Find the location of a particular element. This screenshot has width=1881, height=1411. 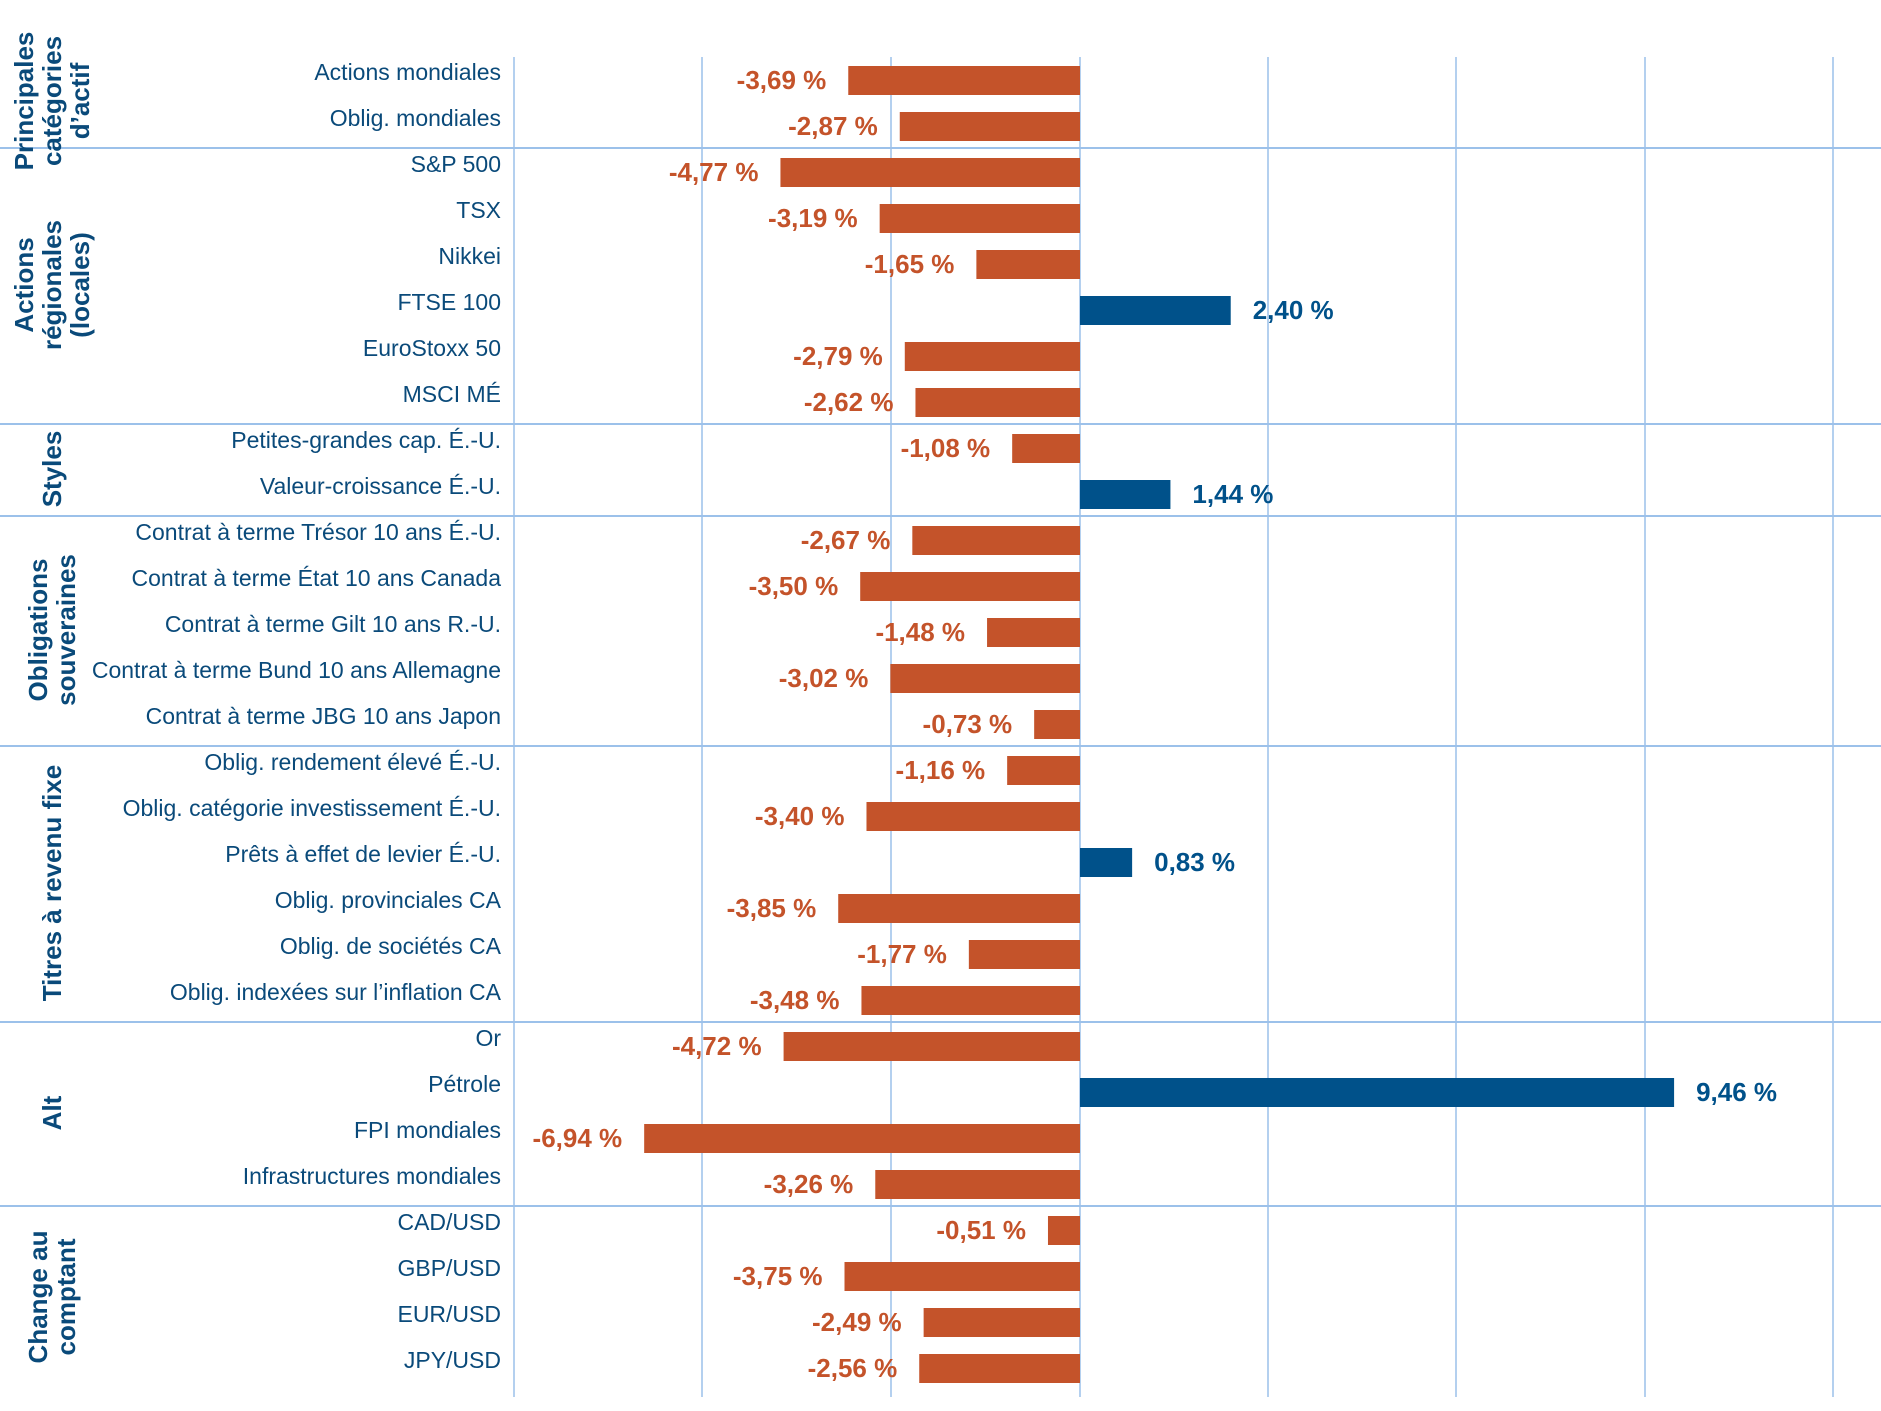

value-label: -3,85 % is located at coordinates (772, 908).